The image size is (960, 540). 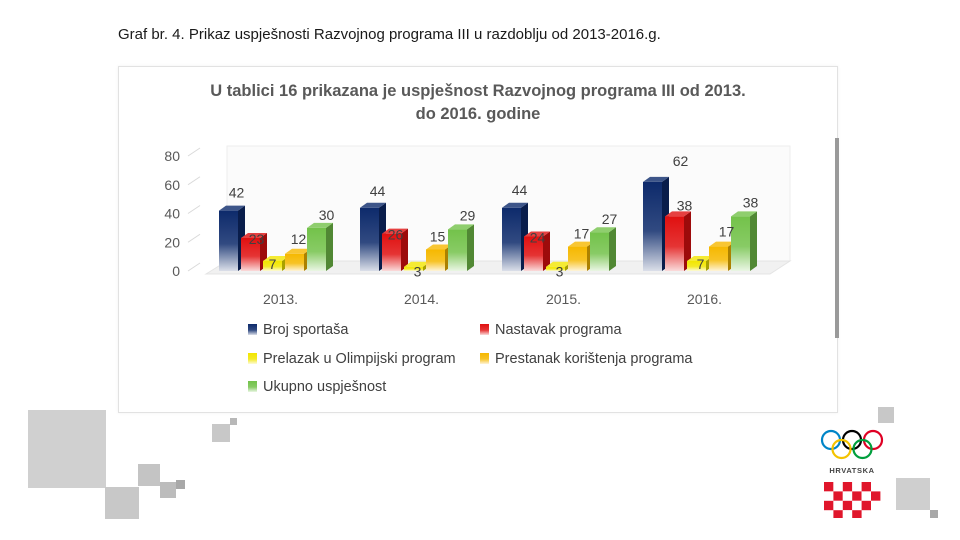 I want to click on legend-label: Prestanak korištenja programa, so click(x=594, y=359).